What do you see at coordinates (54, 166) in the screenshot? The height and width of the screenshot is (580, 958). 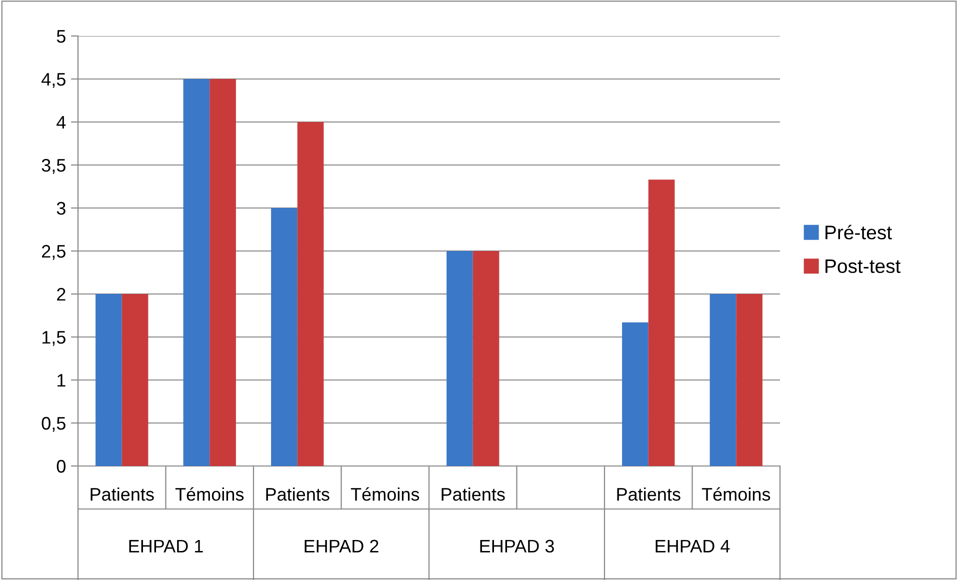 I see `y-tick-label: 3,5` at bounding box center [54, 166].